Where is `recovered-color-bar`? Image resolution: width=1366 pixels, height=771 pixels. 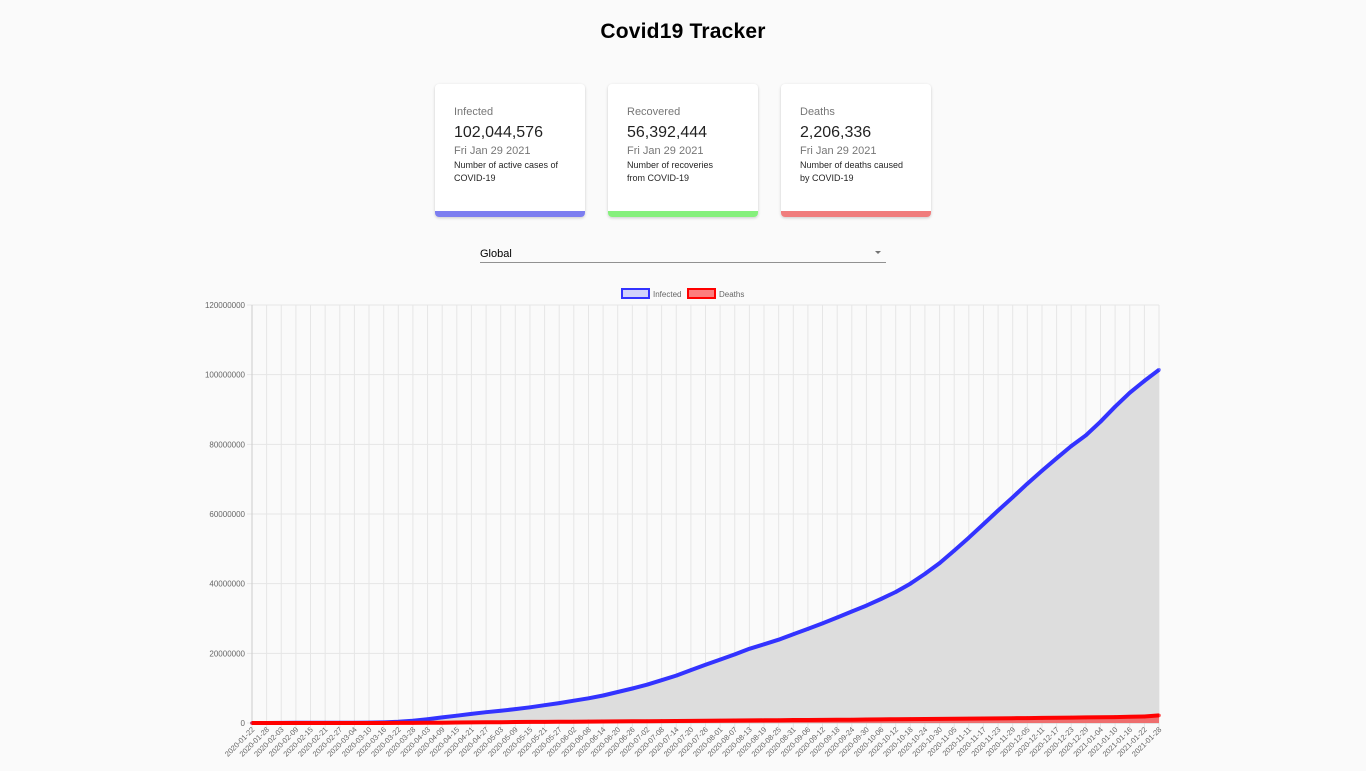
recovered-color-bar is located at coordinates (683, 214).